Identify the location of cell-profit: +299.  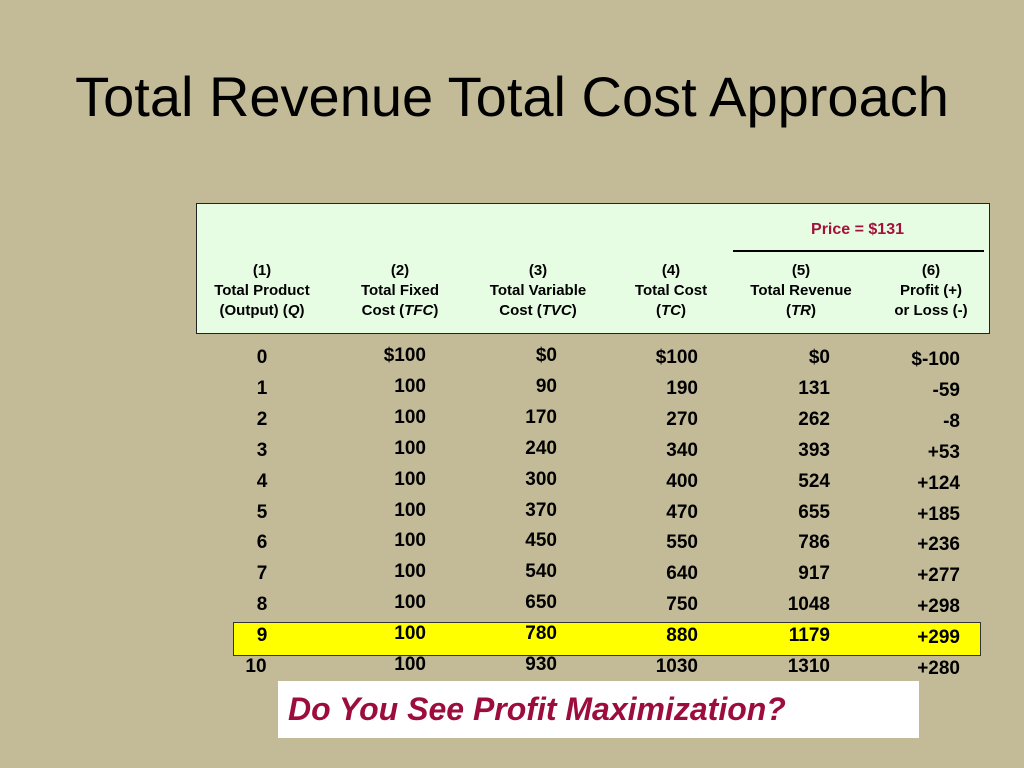
(938, 638).